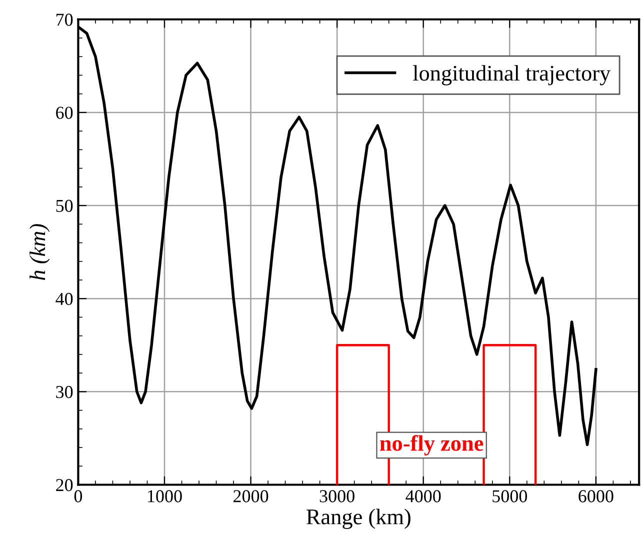 This screenshot has width=641, height=554. What do you see at coordinates (64, 392) in the screenshot?
I see `y-tick-label: 30` at bounding box center [64, 392].